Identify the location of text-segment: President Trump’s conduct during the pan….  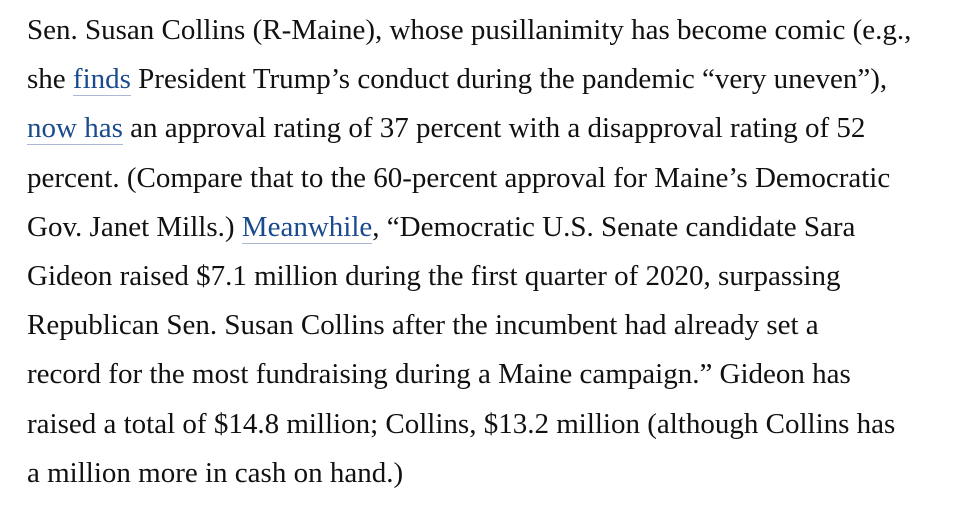
(509, 79).